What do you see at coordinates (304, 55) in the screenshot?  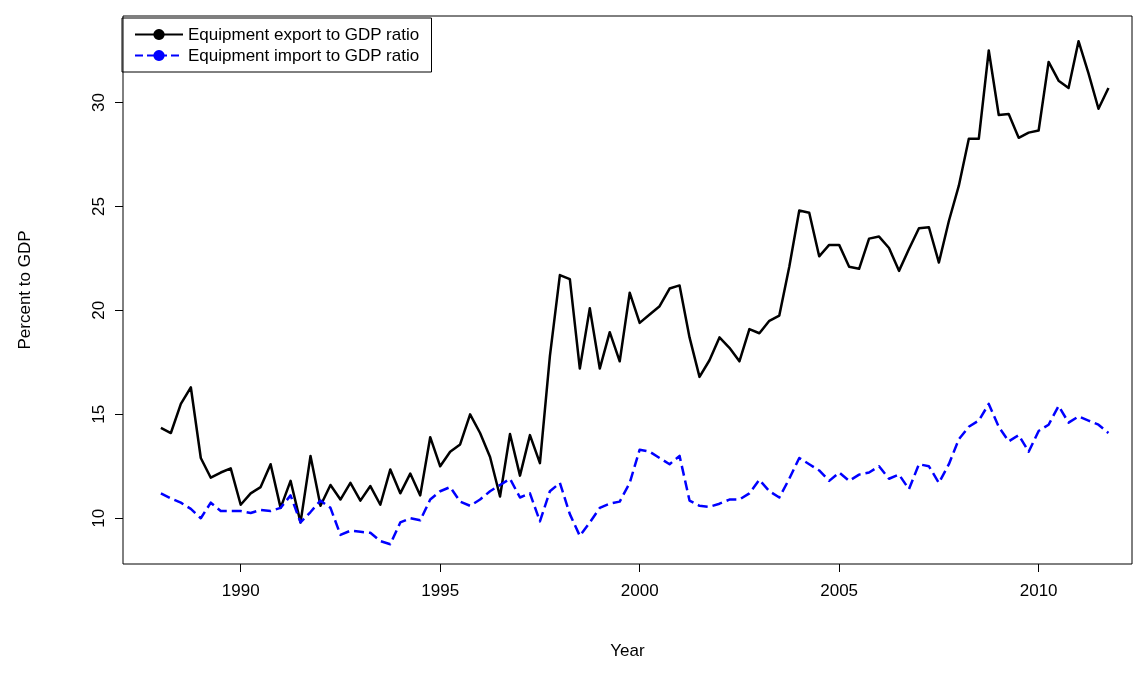 I see `legend-label: Equipment import to GDP ratio` at bounding box center [304, 55].